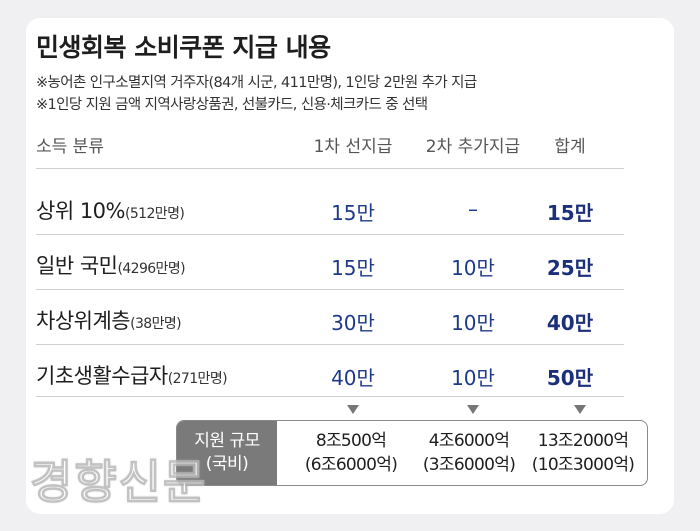 Image resolution: width=700 pixels, height=531 pixels. Describe the element at coordinates (583, 453) in the screenshot. I see `scale-total: 13조2000억 (10조3000억)` at that location.